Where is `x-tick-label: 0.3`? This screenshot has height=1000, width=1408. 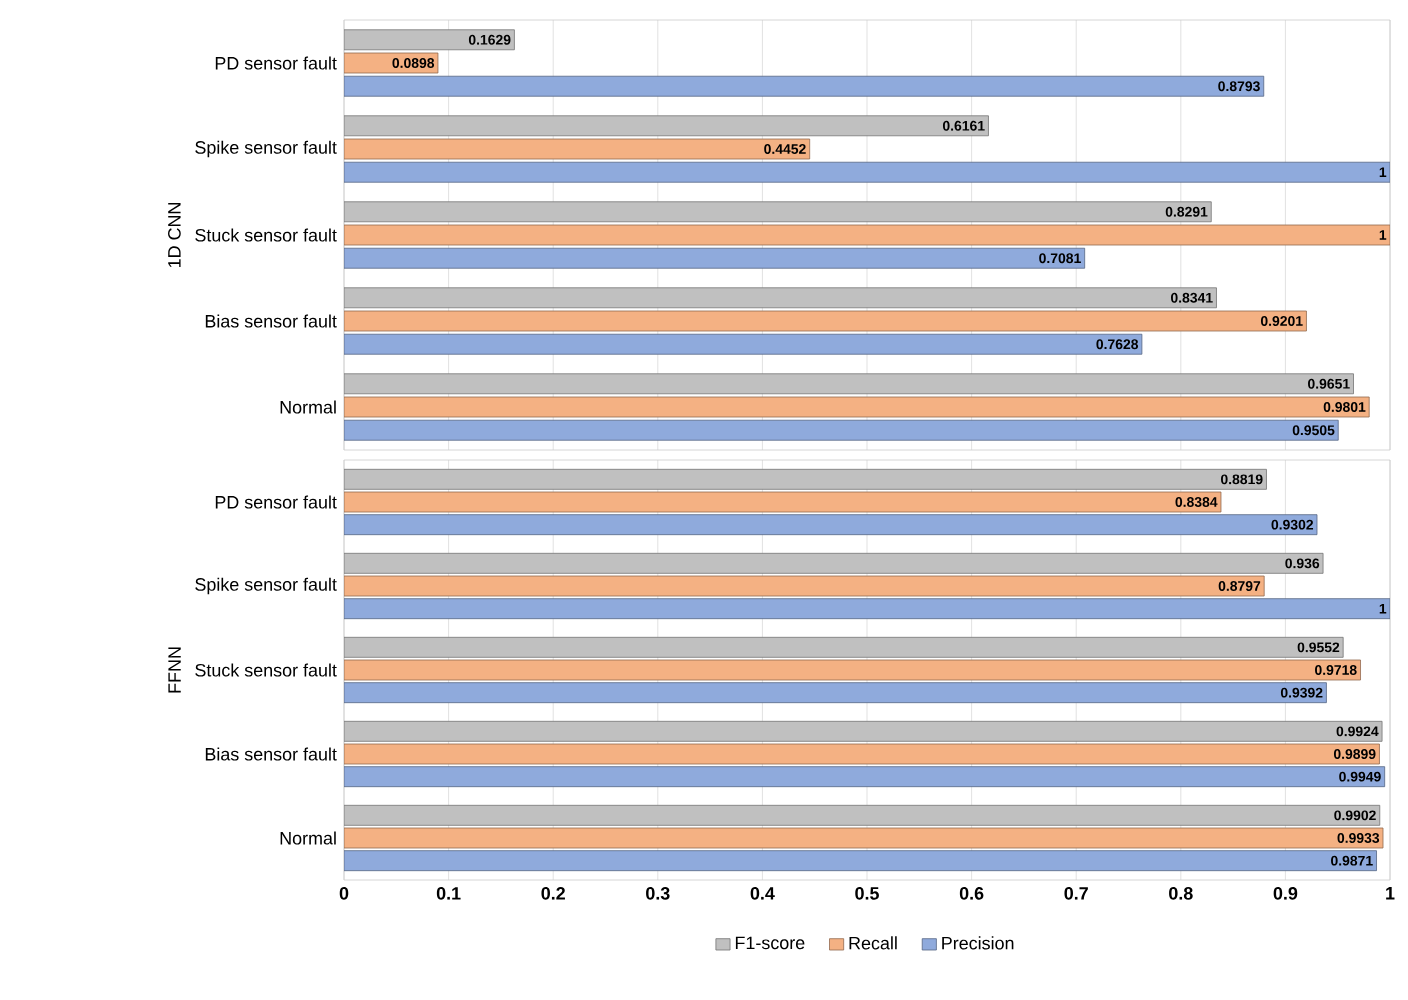
x-tick-label: 0.3 is located at coordinates (658, 893).